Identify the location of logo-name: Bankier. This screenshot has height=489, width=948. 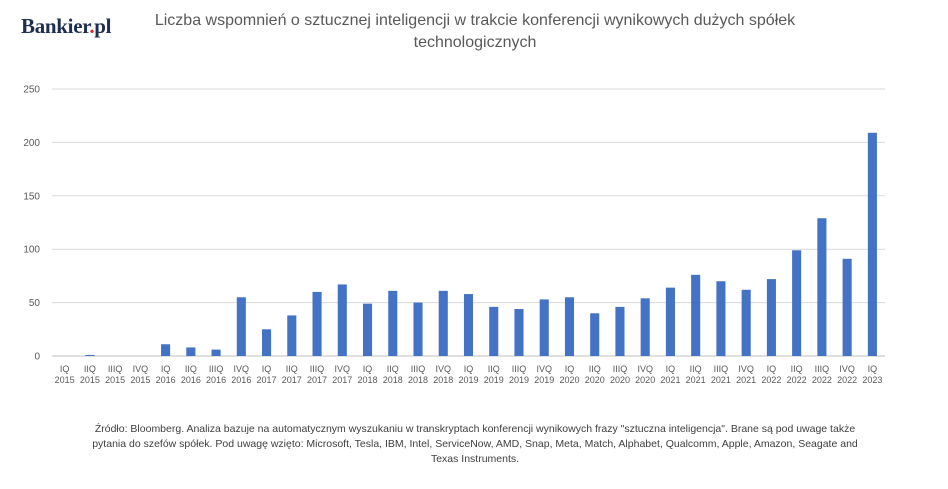
(55, 26).